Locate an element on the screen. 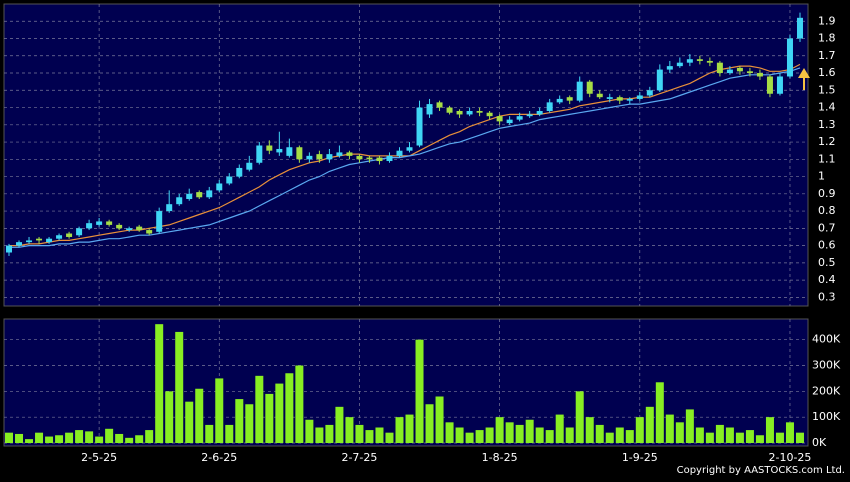  y-tick-label: 0.7 is located at coordinates (827, 227).